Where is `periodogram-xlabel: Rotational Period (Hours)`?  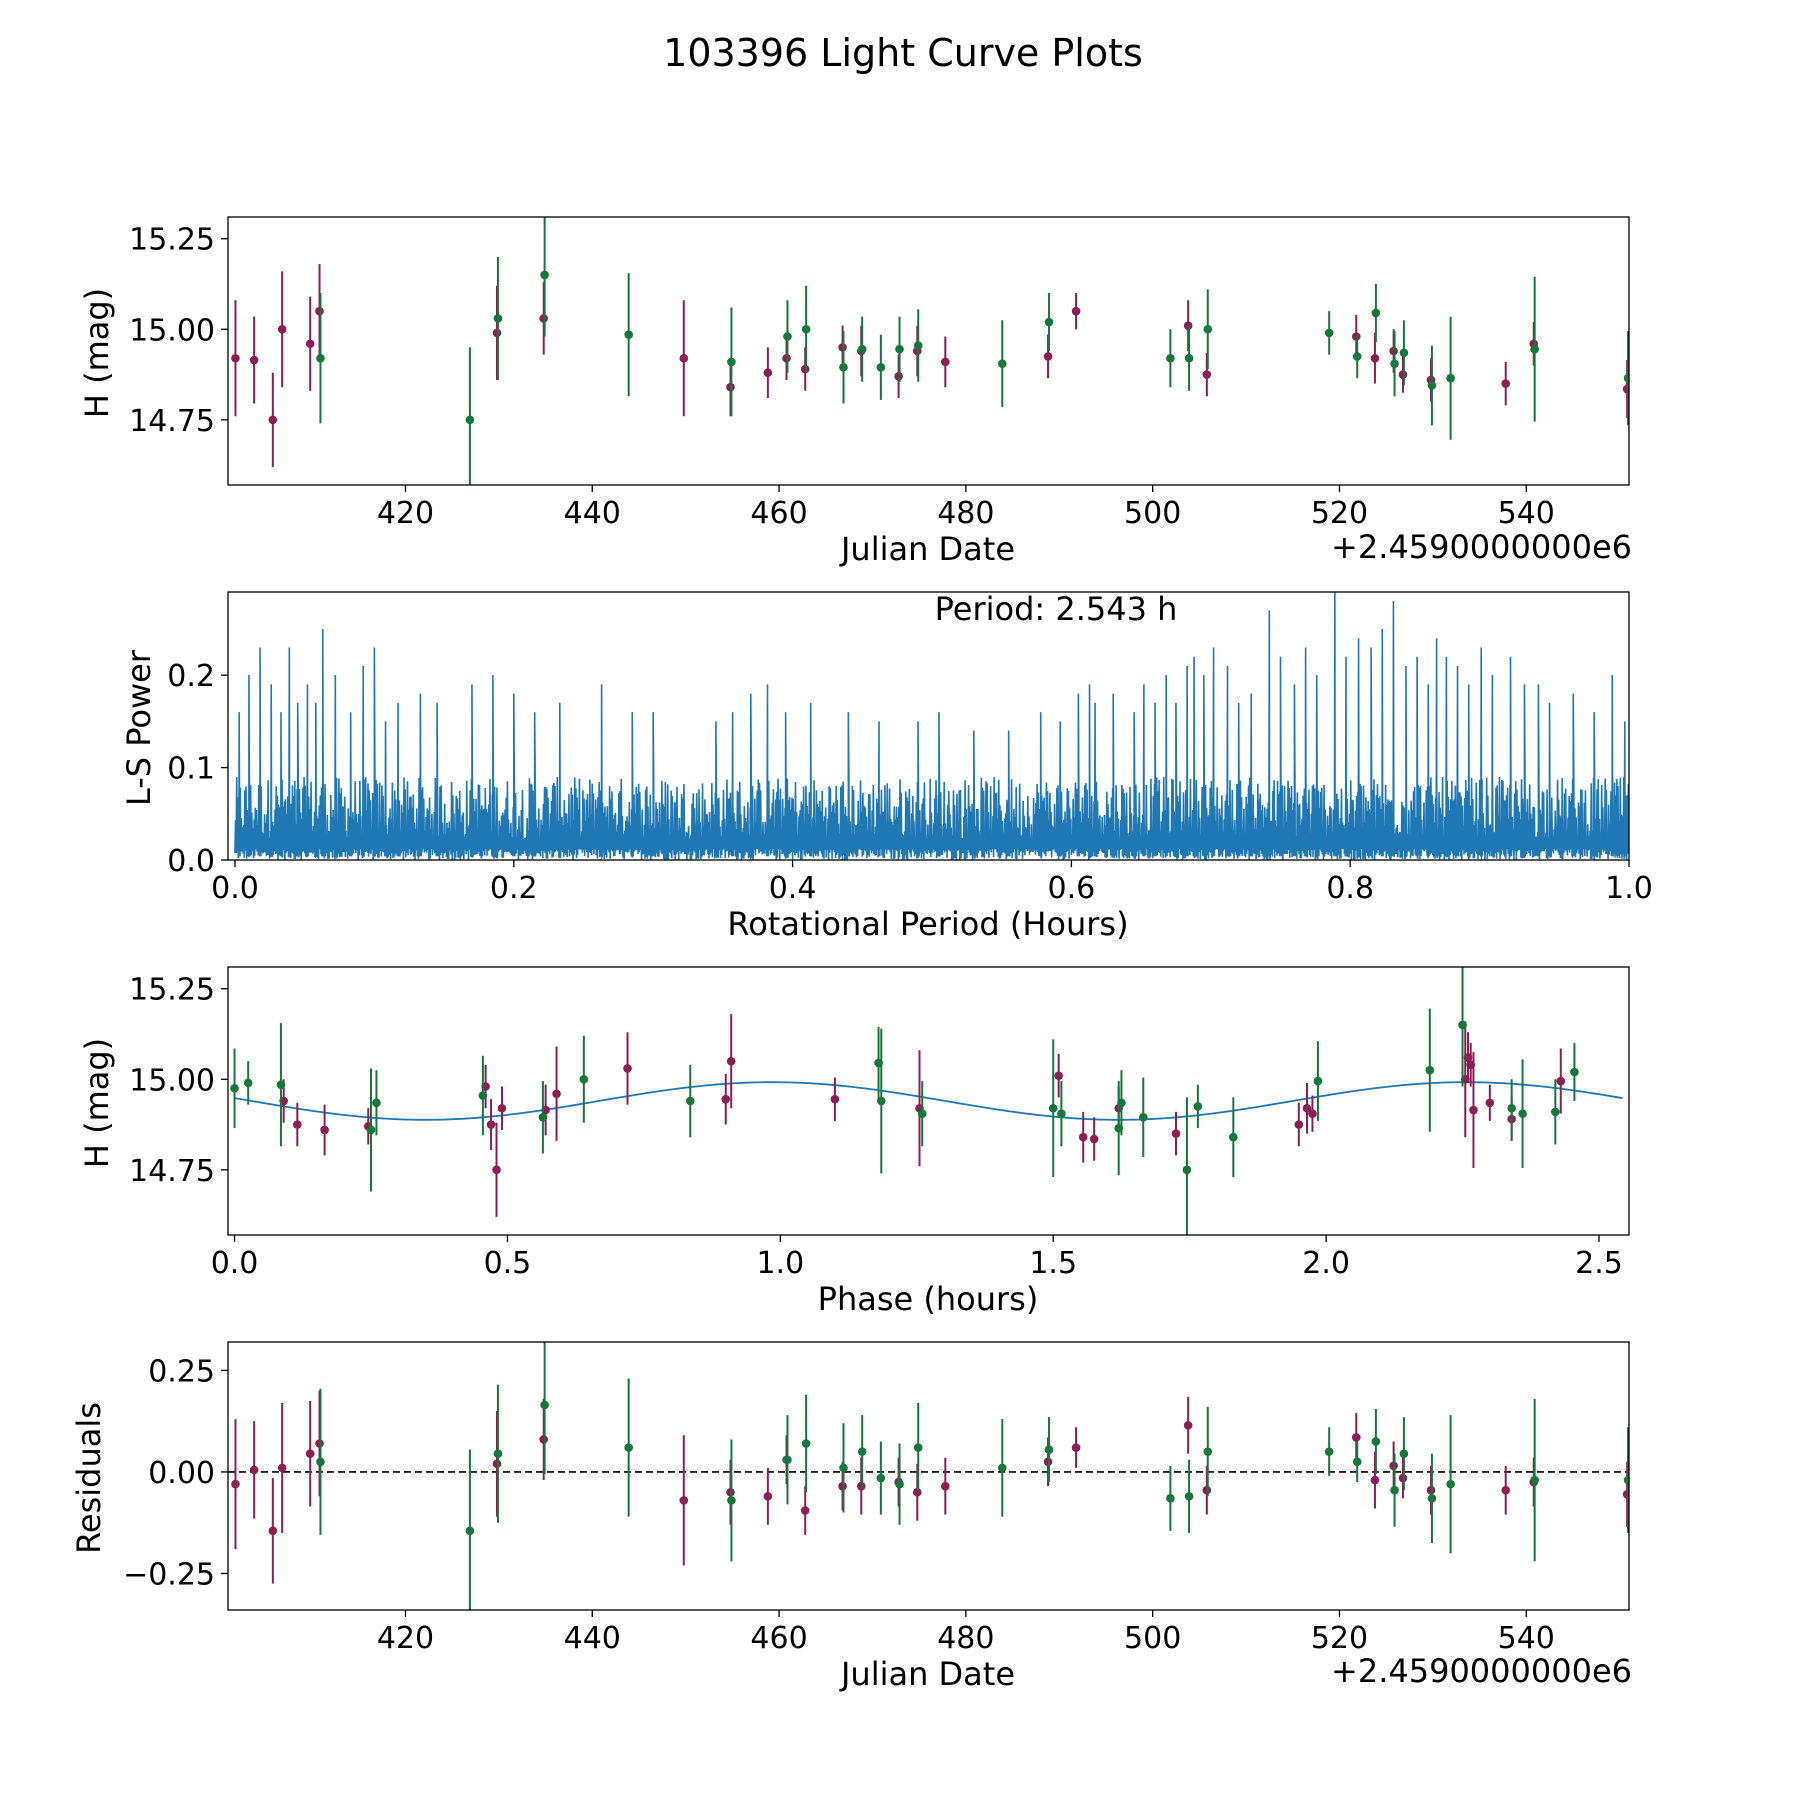
periodogram-xlabel: Rotational Period (Hours) is located at coordinates (927, 924).